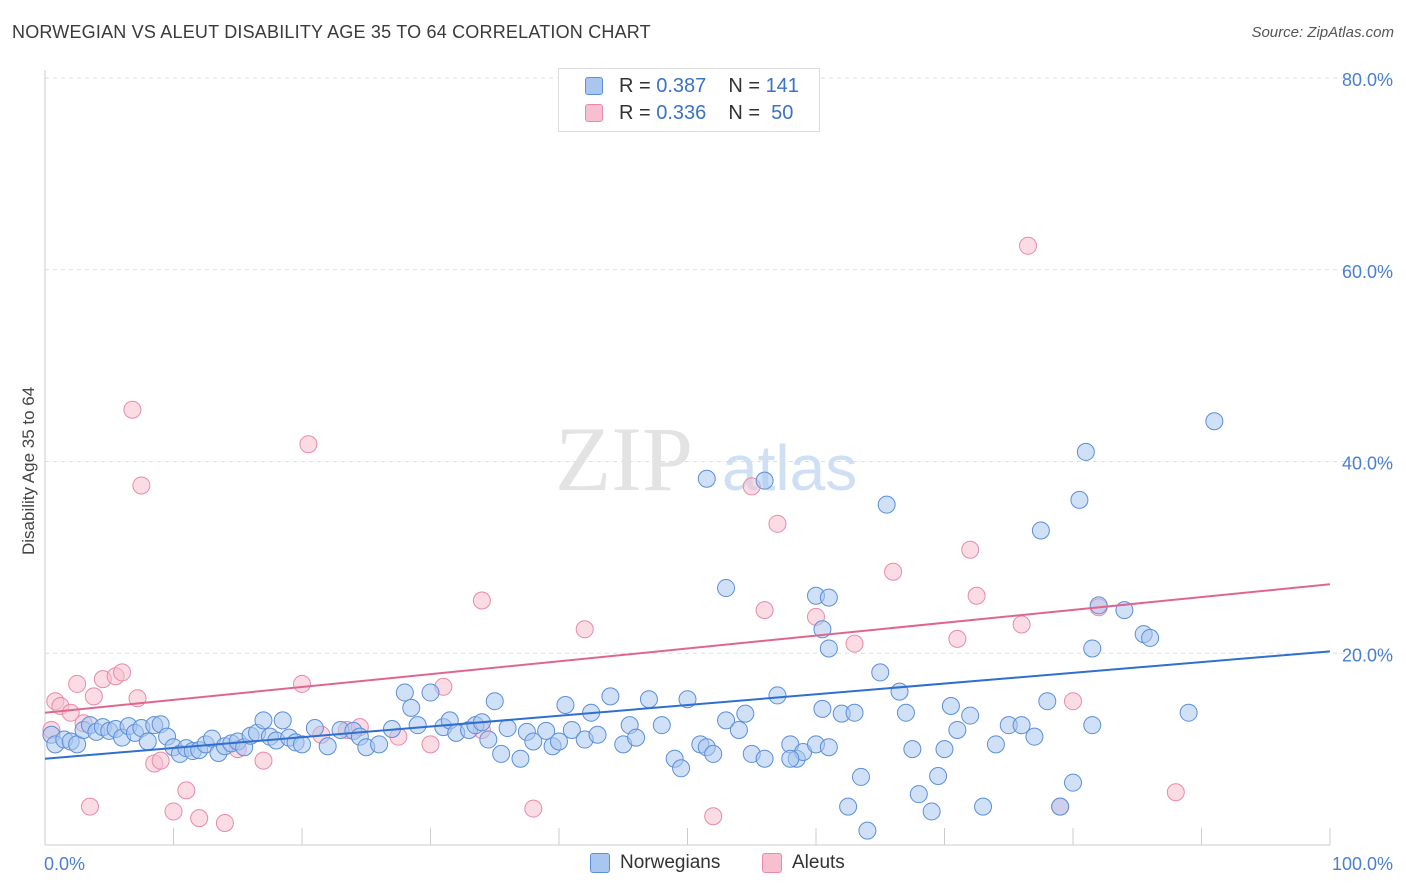 Image resolution: width=1406 pixels, height=892 pixels. Describe the element at coordinates (594, 113) in the screenshot. I see `legend-swatch-pink` at that location.